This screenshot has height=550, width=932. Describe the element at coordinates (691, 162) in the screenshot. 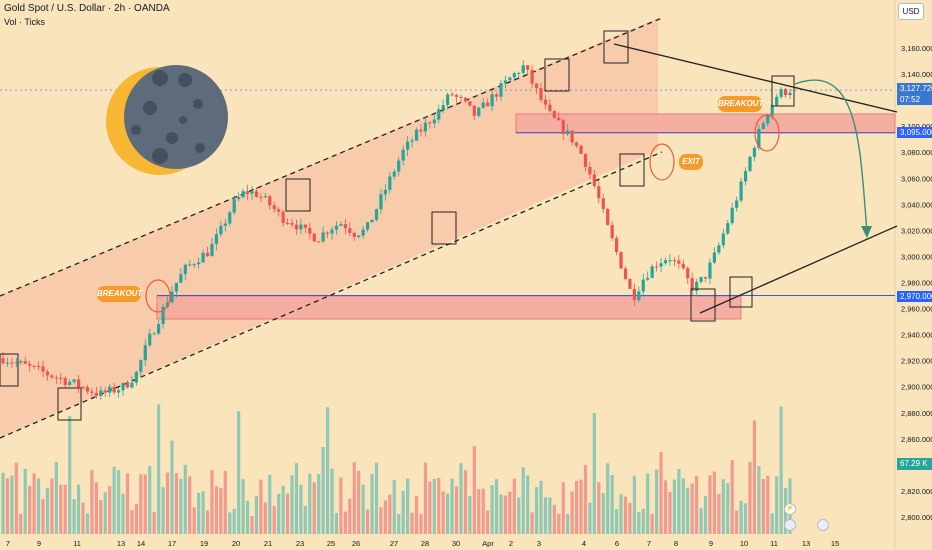

I see `exit-callout: EXIT` at that location.